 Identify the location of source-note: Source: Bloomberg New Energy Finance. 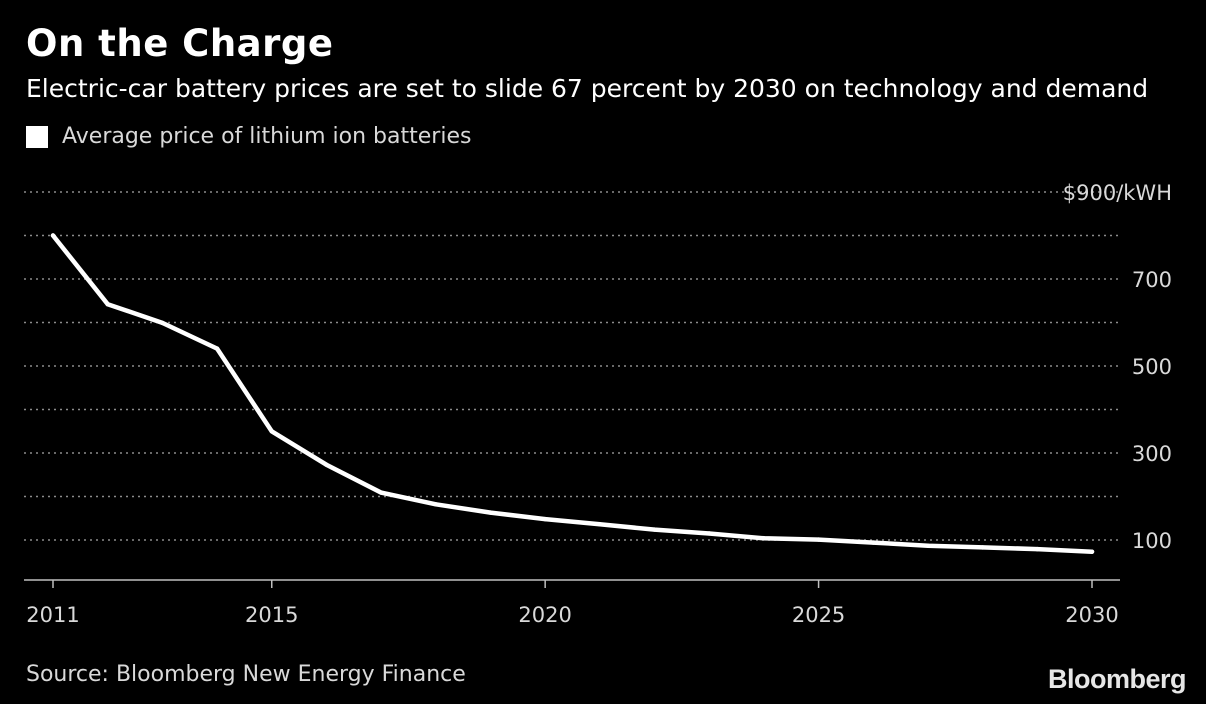
(246, 674).